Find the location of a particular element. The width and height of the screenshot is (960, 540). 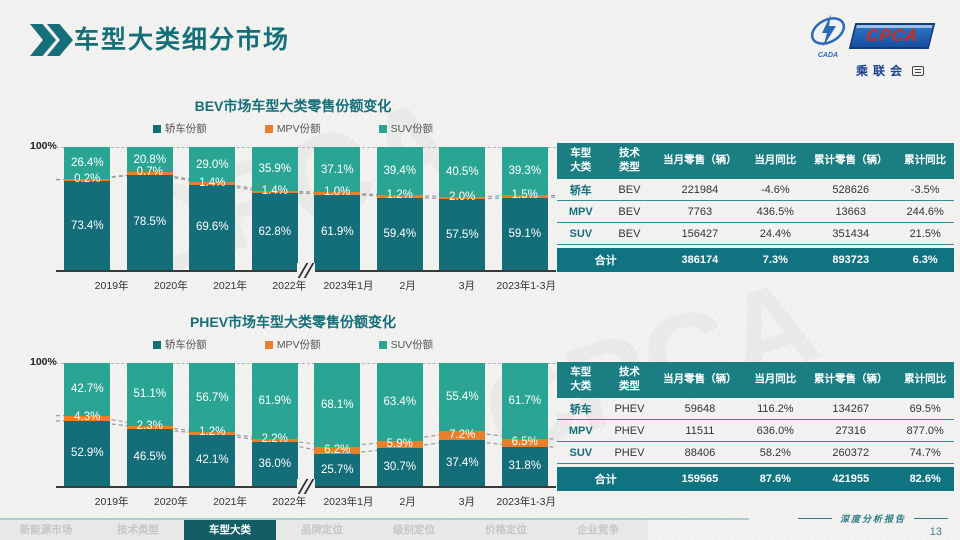

table-cell: 244.6% is located at coordinates (925, 211).